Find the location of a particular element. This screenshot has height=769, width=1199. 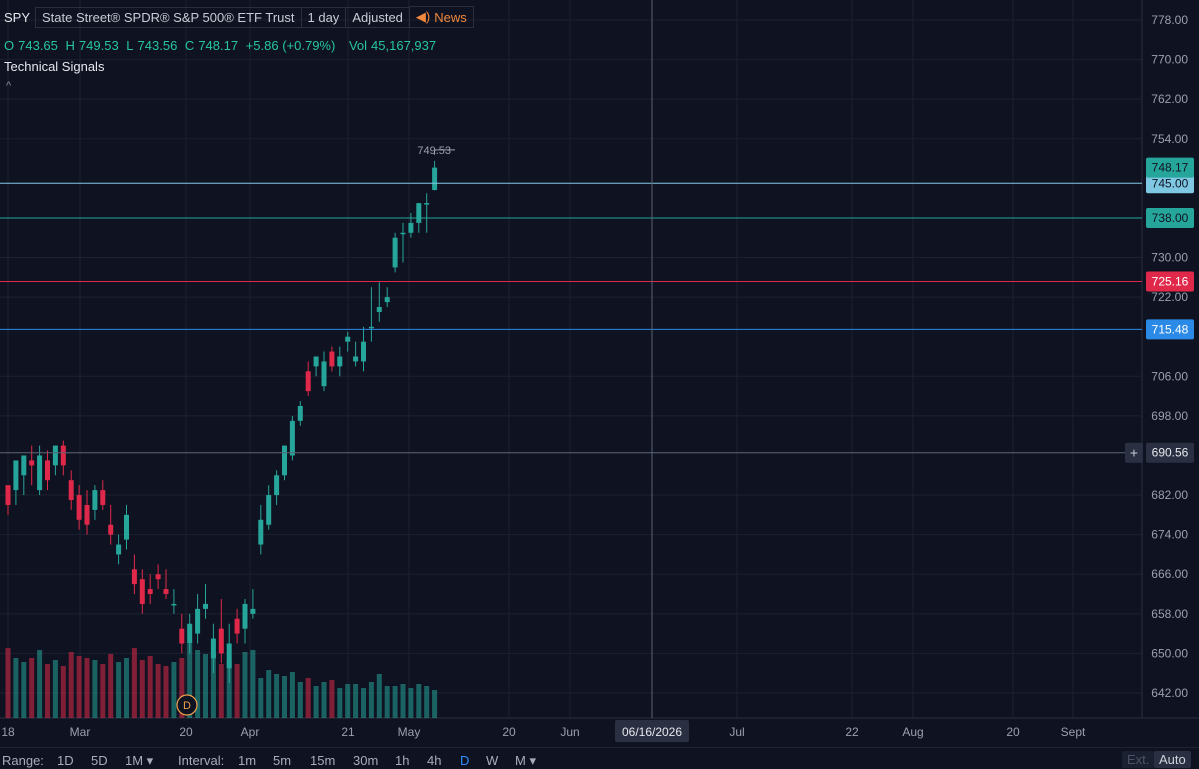

range-1m-dropdown: 1M ▾ is located at coordinates (139, 760).